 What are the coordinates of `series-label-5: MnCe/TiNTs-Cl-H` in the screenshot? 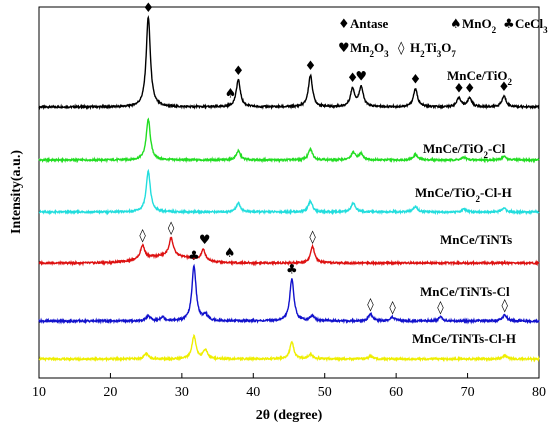 It's located at (464, 338).